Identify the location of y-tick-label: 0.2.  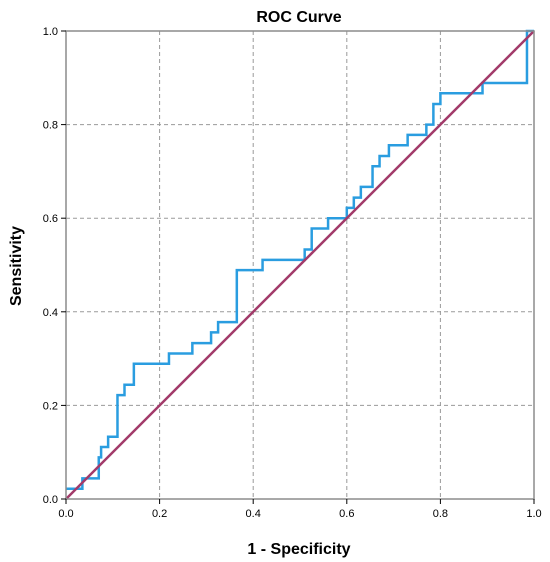
(50, 406).